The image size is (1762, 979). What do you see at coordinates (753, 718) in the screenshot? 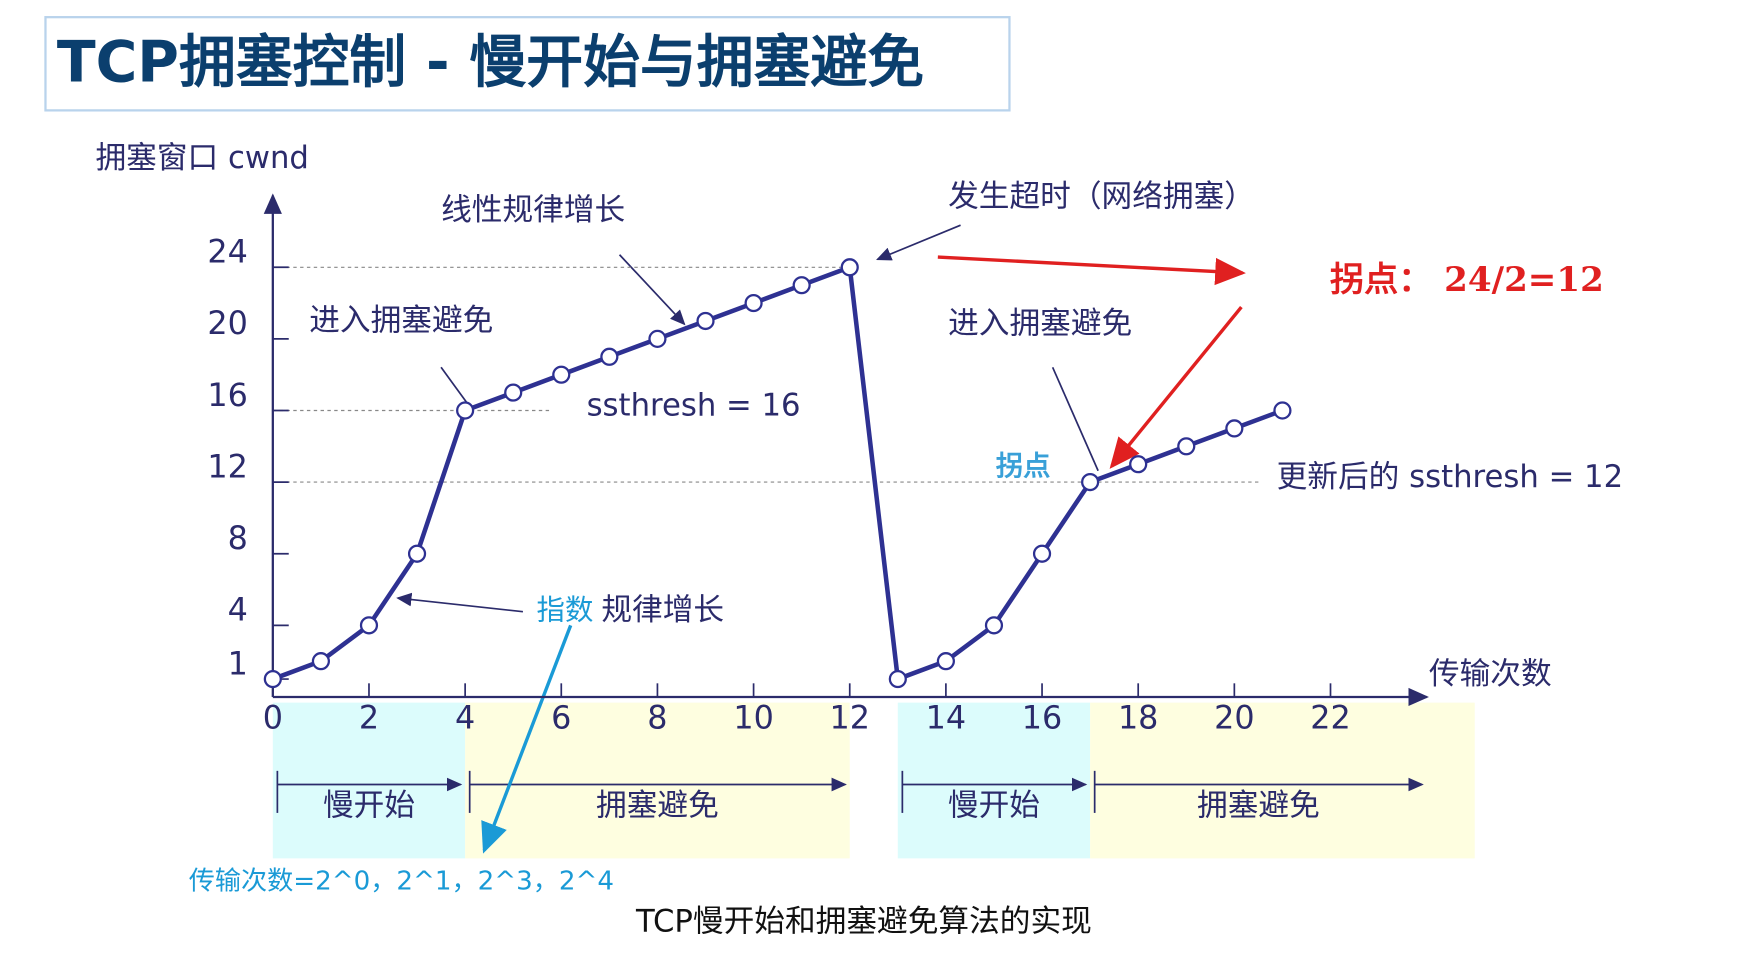
I see `x-tick-label: 10` at bounding box center [753, 718].